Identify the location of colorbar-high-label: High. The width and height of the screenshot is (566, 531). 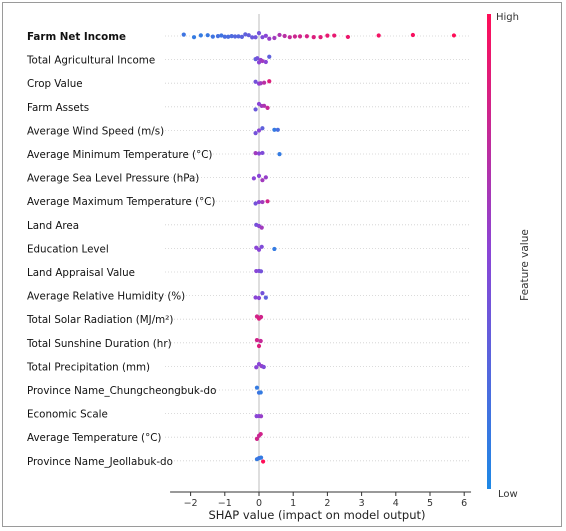
(507, 17).